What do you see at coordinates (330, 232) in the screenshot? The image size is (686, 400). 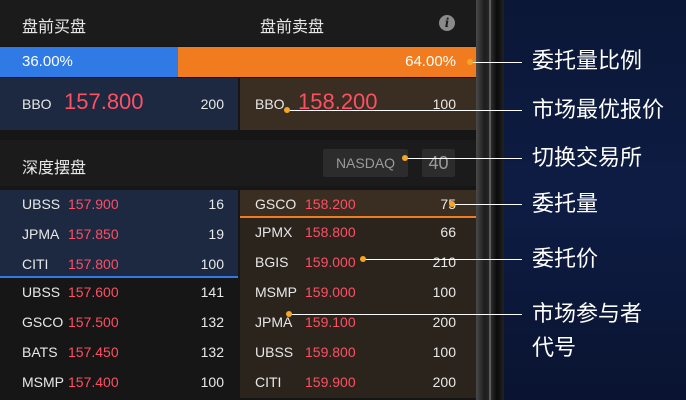 I see `ask-price: 158.800` at bounding box center [330, 232].